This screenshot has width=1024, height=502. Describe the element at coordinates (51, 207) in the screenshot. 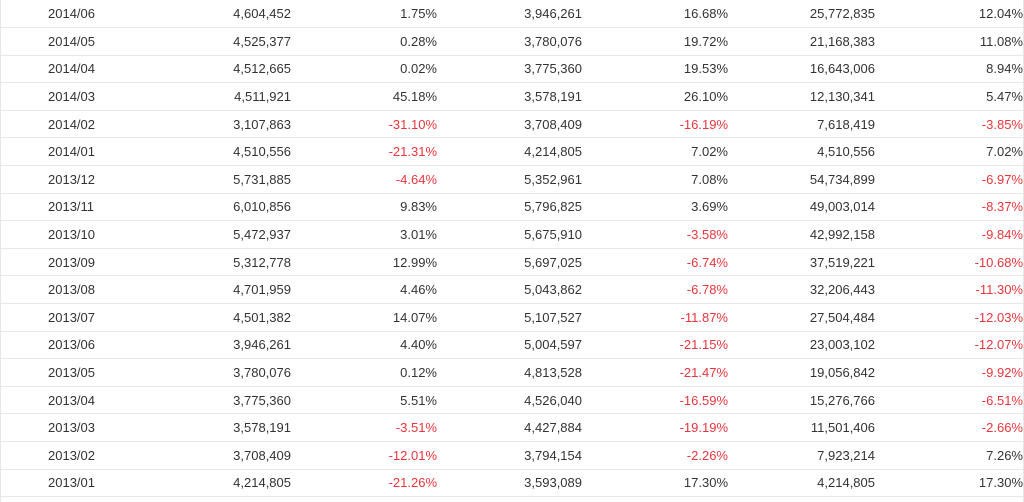

I see `date-cell: 2013/11` at that location.